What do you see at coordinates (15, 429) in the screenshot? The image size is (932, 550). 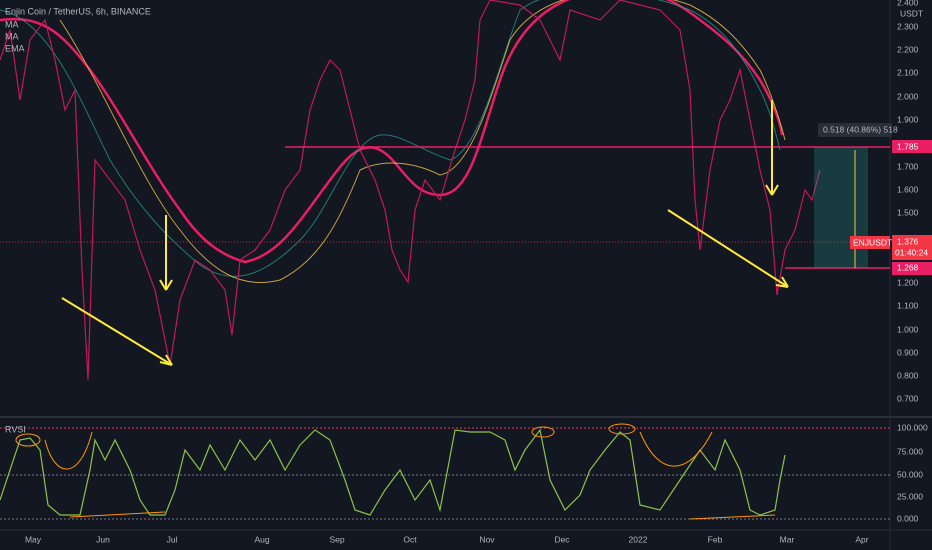 I see `oscillator-name: RVSI` at bounding box center [15, 429].